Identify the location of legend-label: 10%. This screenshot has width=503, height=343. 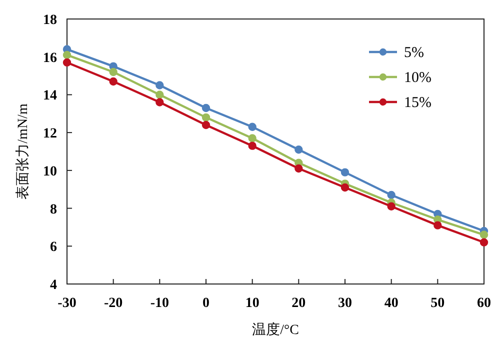
(418, 78).